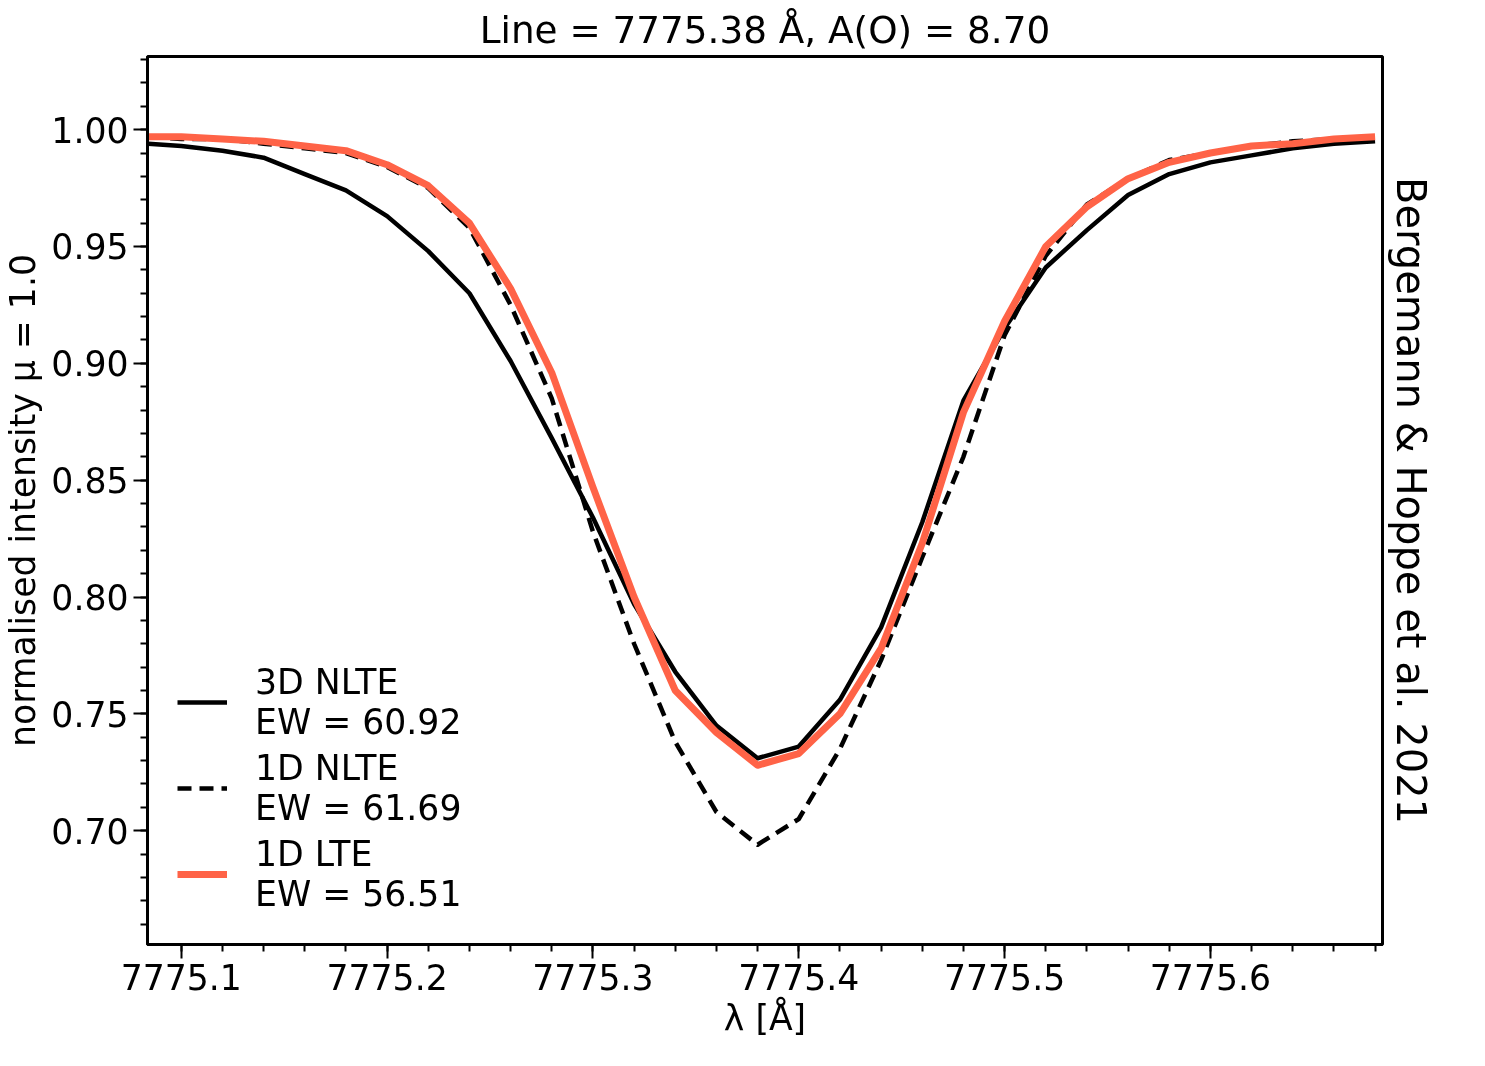 The height and width of the screenshot is (1066, 1485). Describe the element at coordinates (1210, 977) in the screenshot. I see `x-tick-label: 7775.6` at that location.